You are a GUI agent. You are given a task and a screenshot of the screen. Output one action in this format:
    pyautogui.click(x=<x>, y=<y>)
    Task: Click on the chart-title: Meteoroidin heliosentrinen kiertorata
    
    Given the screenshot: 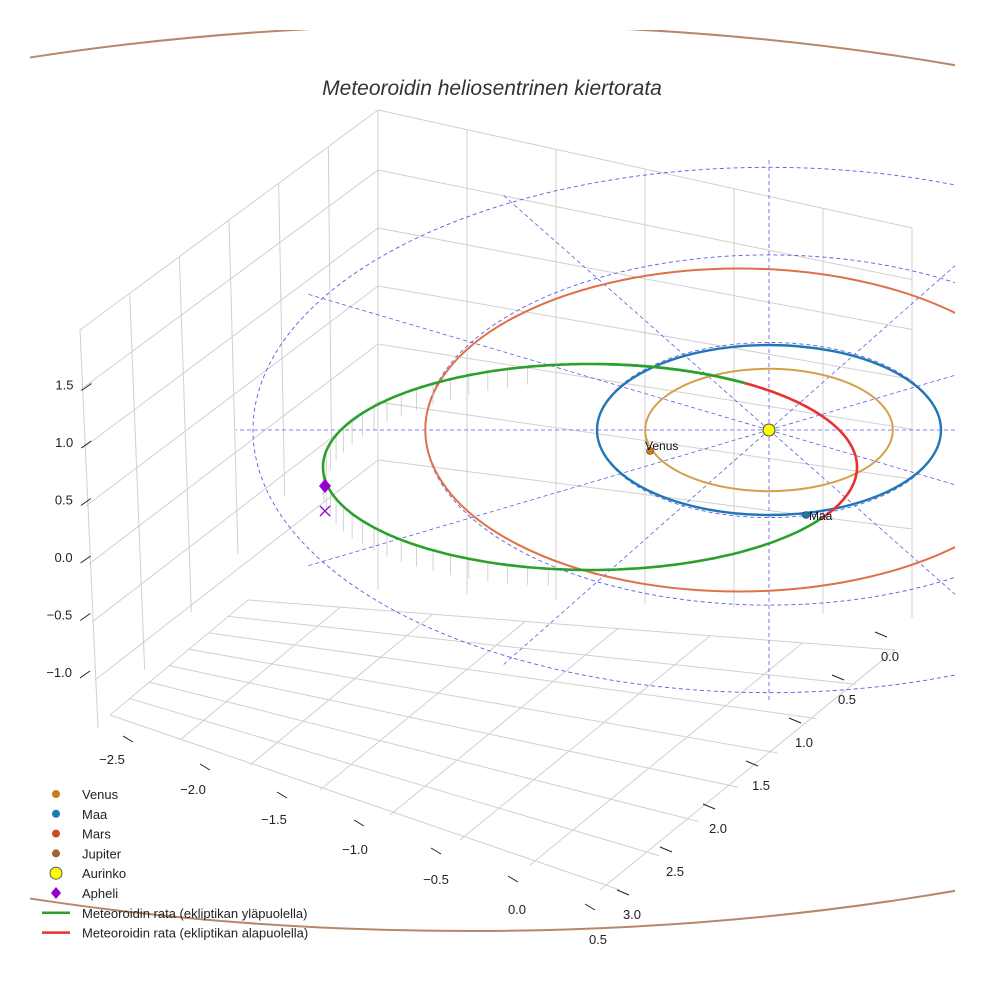 What is the action you would take?
    pyautogui.click(x=492, y=88)
    